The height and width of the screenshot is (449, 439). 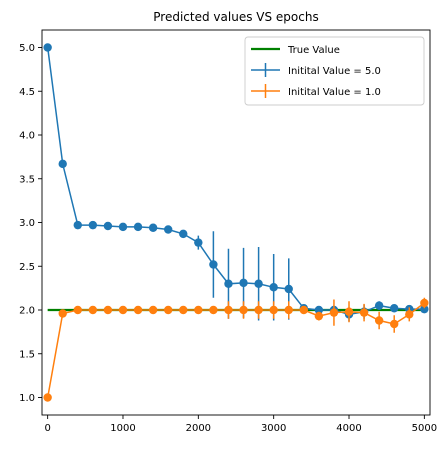 I want to click on y-tick-label: 1.5, so click(x=27, y=354).